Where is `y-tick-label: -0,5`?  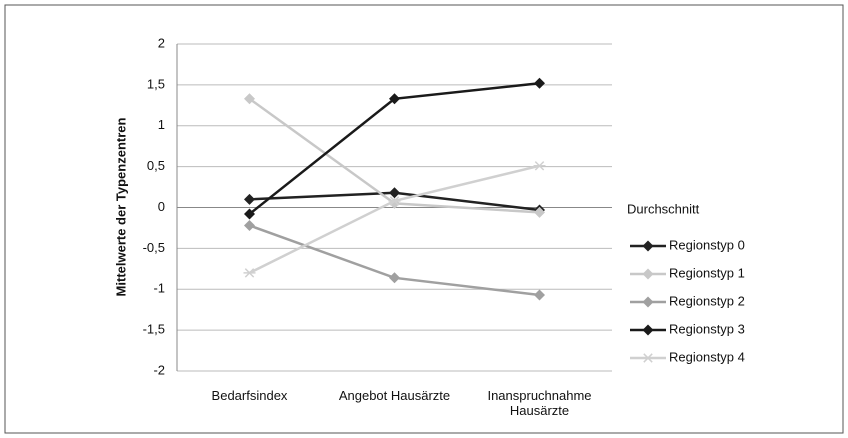 y-tick-label: -0,5 is located at coordinates (154, 247).